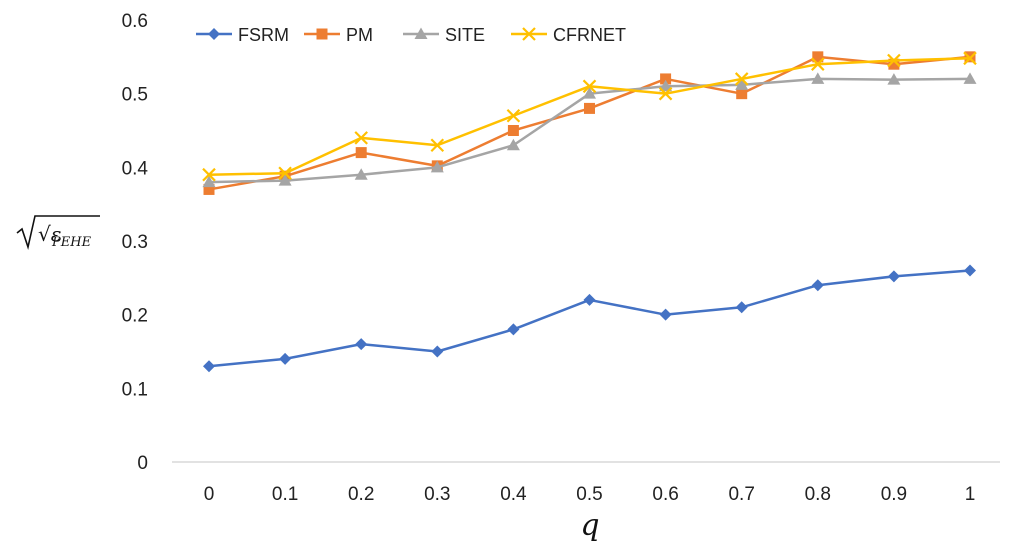  Describe the element at coordinates (444, 35) in the screenshot. I see `legend-item-site: SITE` at that location.